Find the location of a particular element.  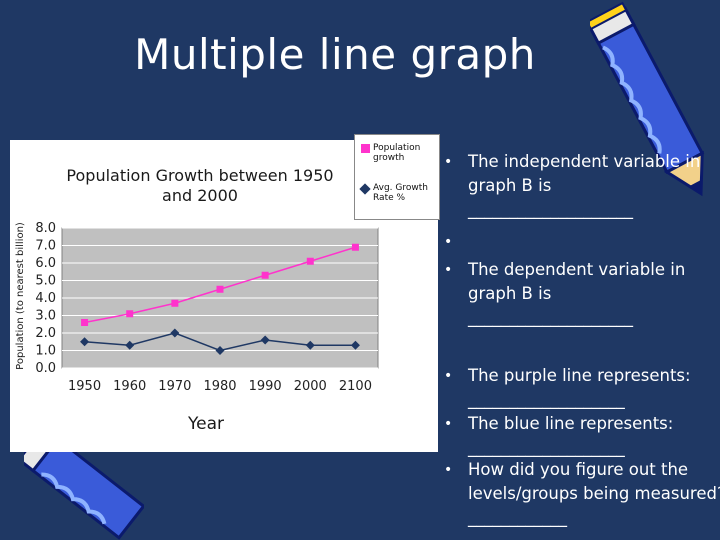

y-axis-label: Population (to nearest billion) is located at coordinates (20, 296).